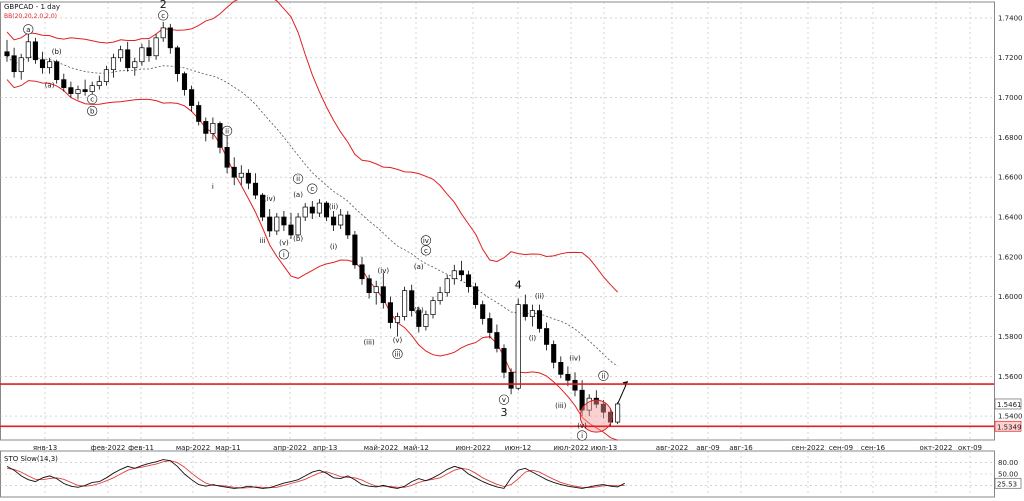 The image size is (1024, 501). What do you see at coordinates (1010, 257) in the screenshot?
I see `y-tick-label: 1.6200` at bounding box center [1010, 257].